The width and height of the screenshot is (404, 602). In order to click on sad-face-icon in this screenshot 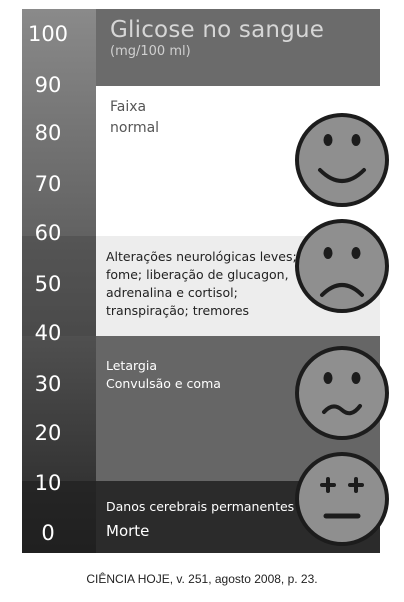, I will do `click(342, 266)`.